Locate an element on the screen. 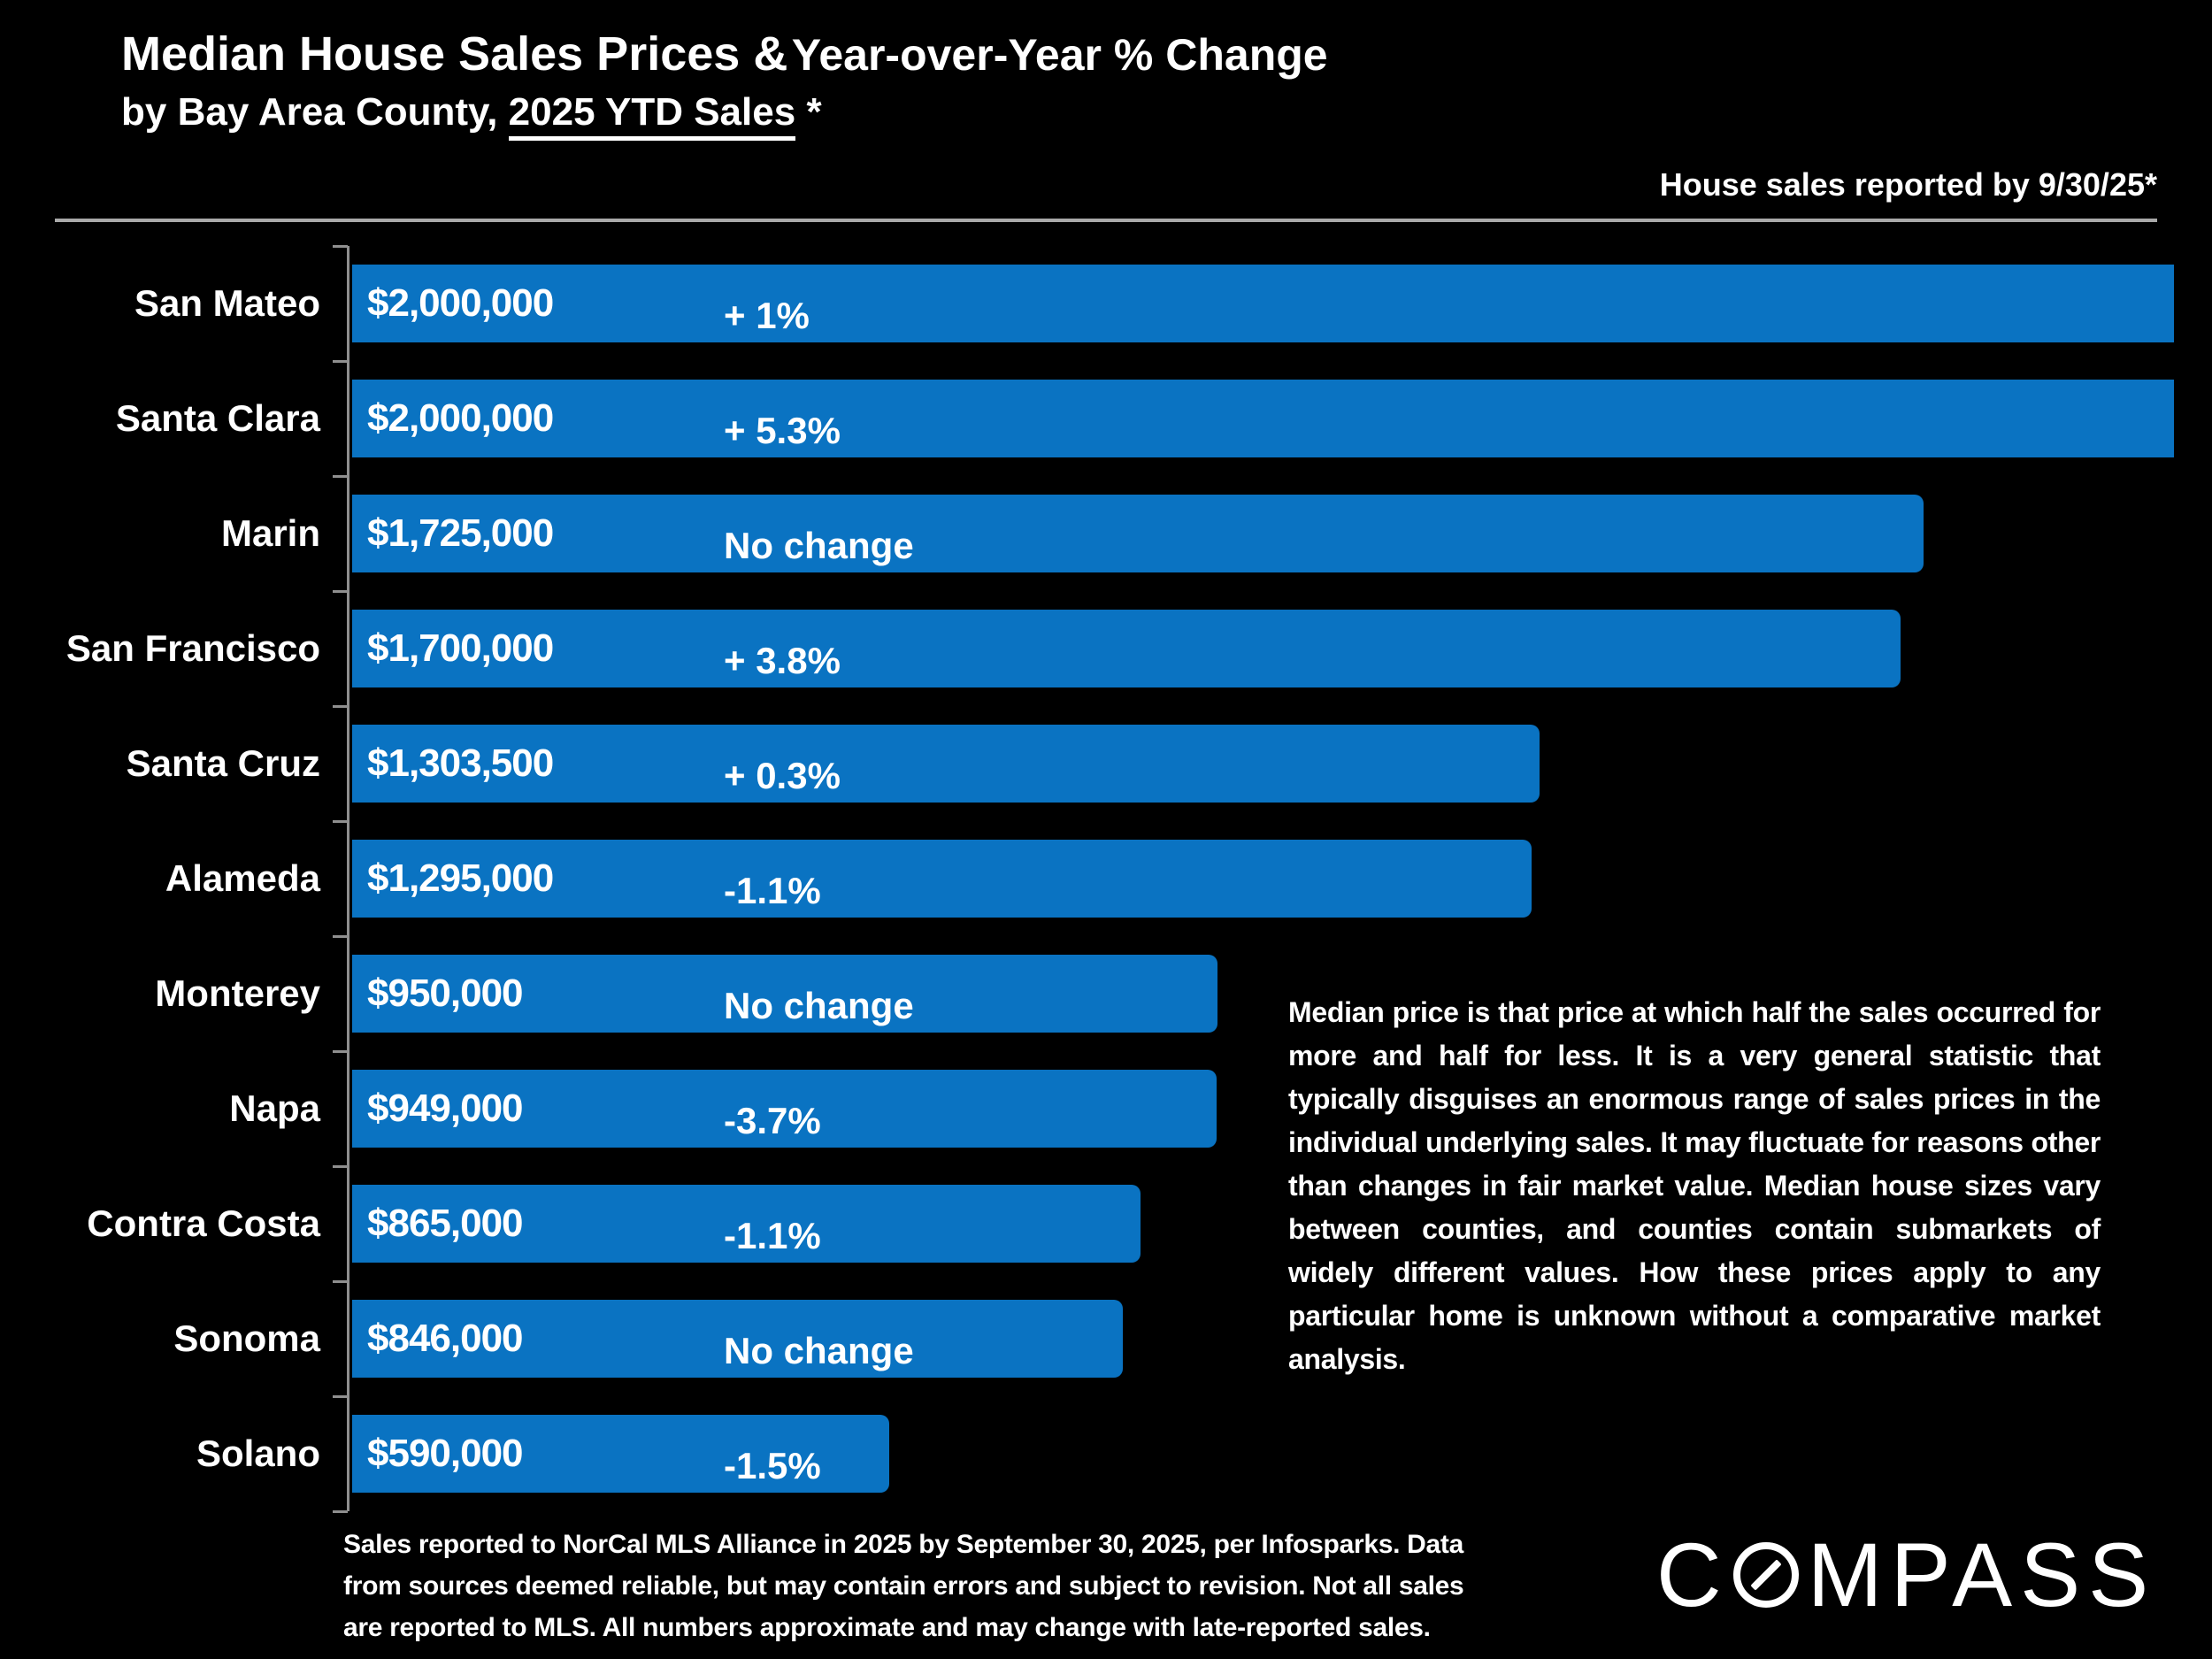 Image resolution: width=2212 pixels, height=1659 pixels. bar-row-sonoma: Sonoma $846,000 No change is located at coordinates (1106, 1339).